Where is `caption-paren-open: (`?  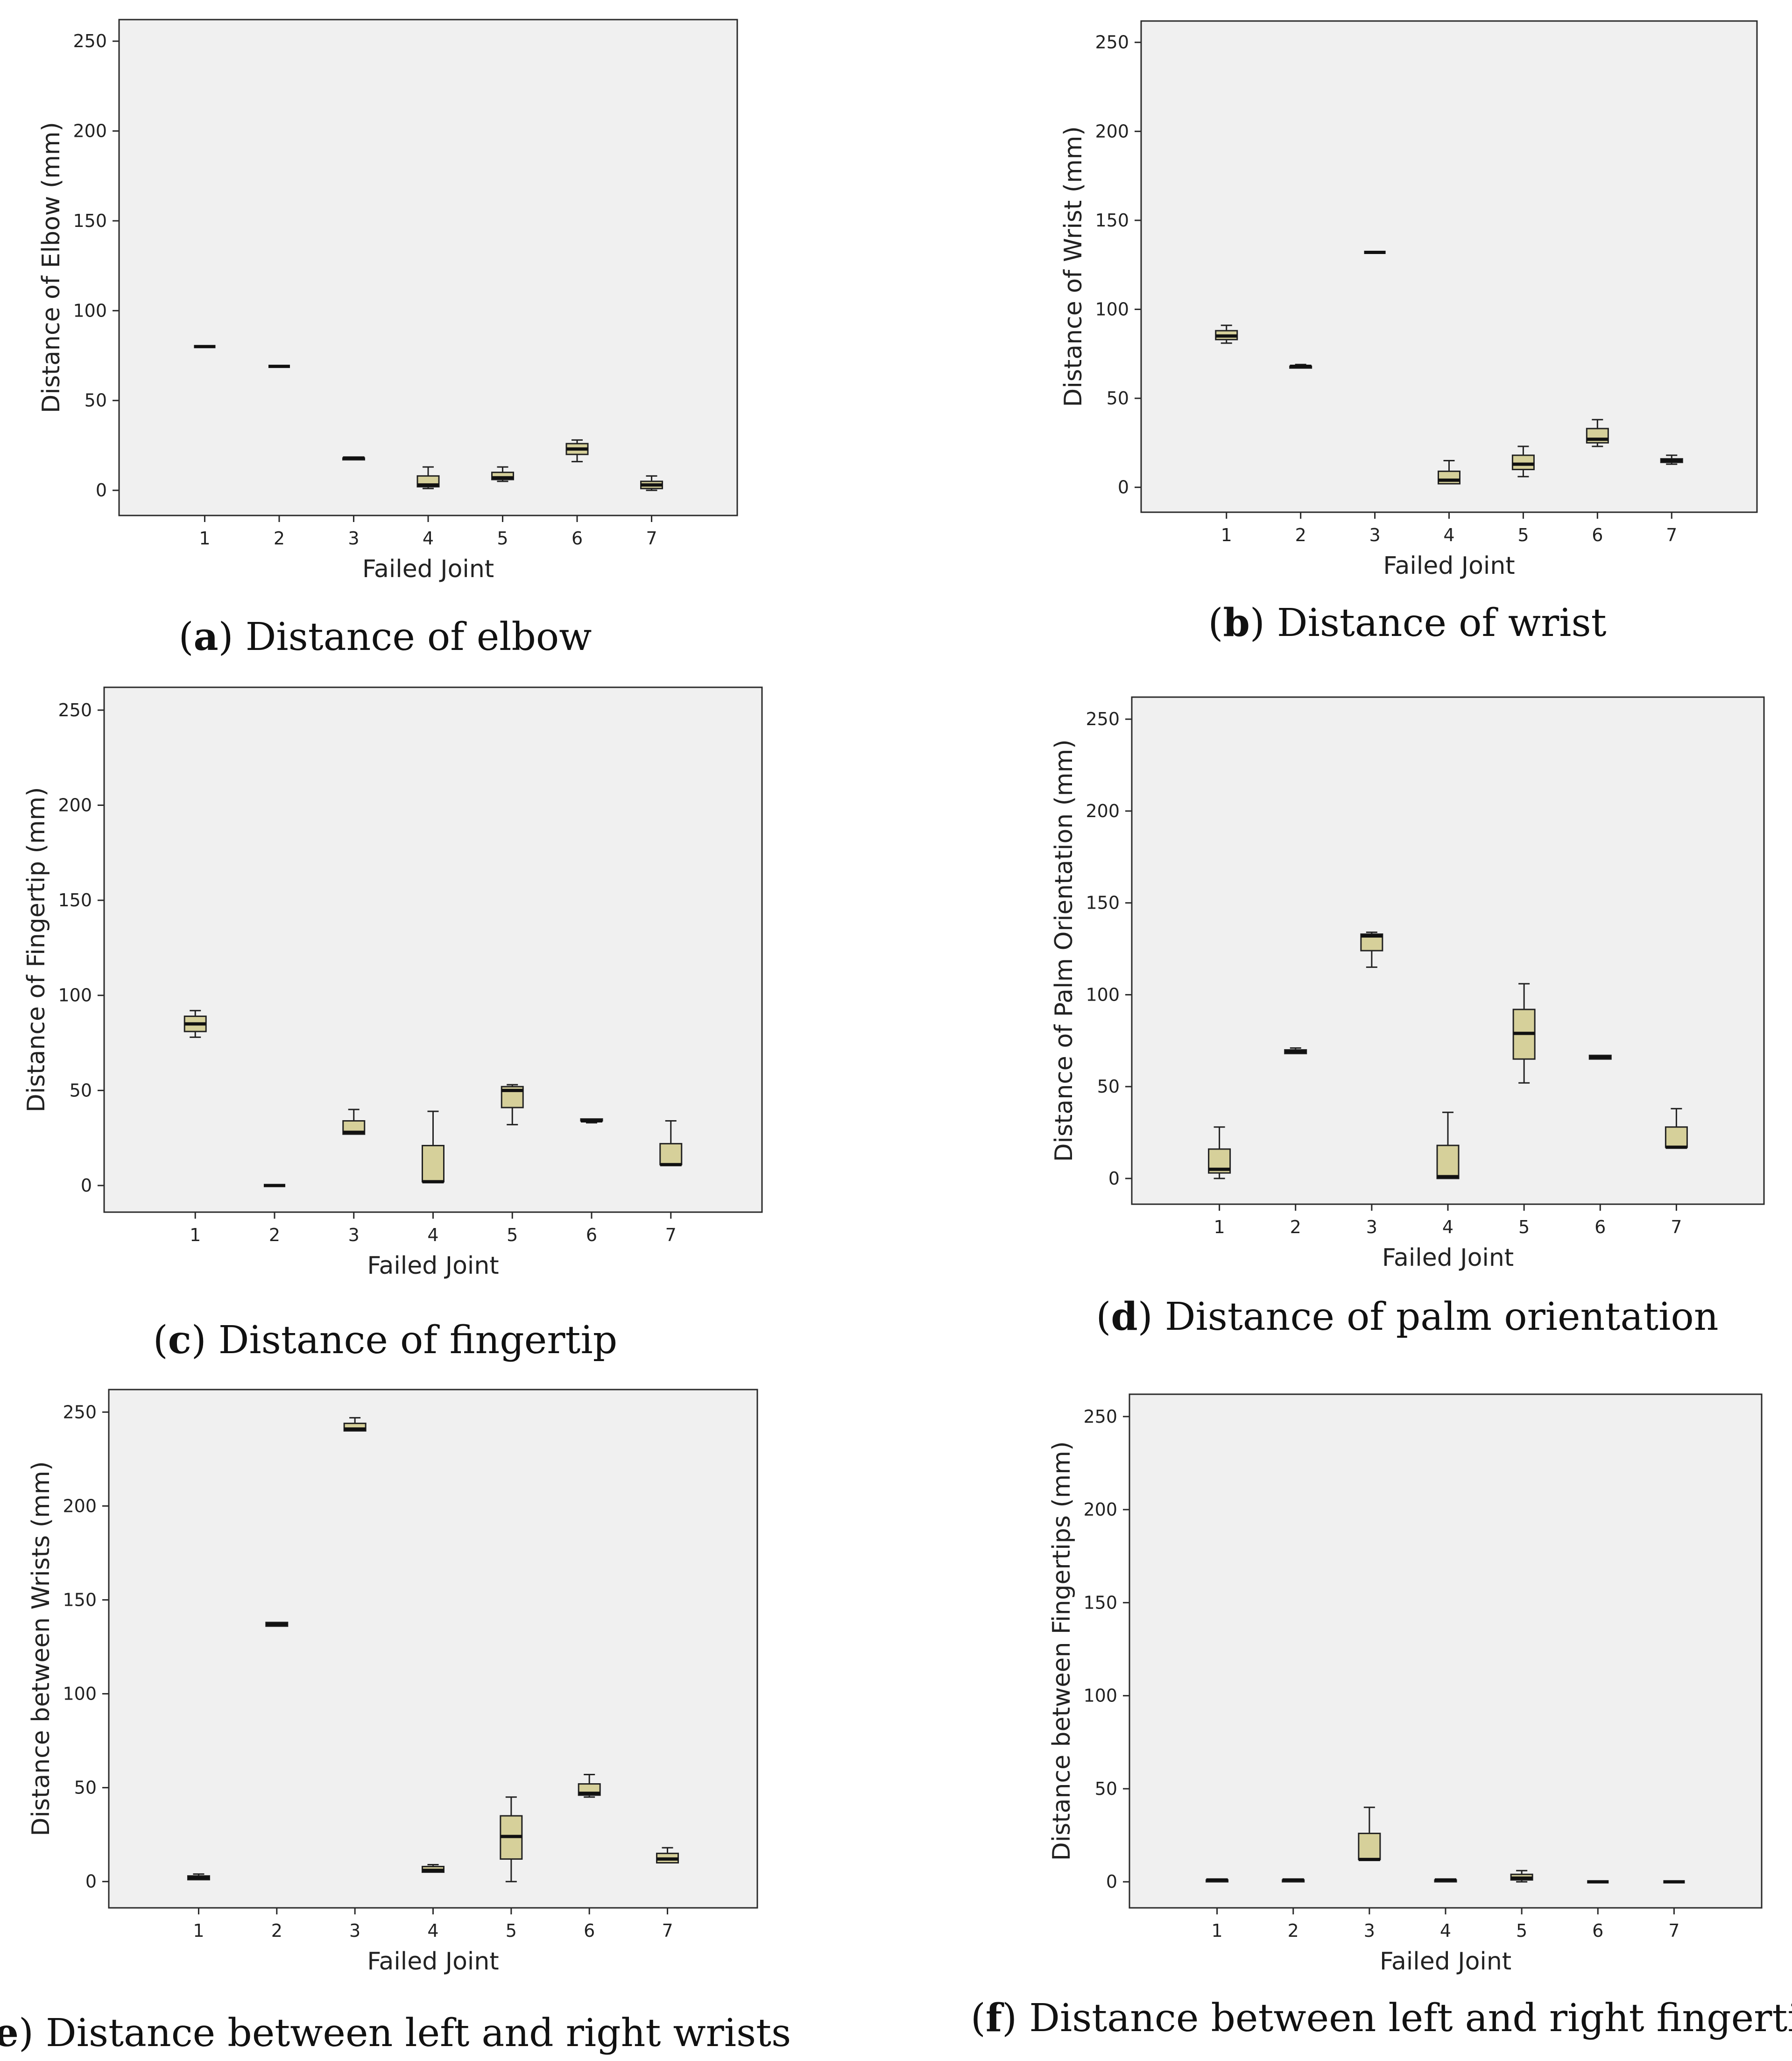
caption-paren-open: ( is located at coordinates (1215, 623).